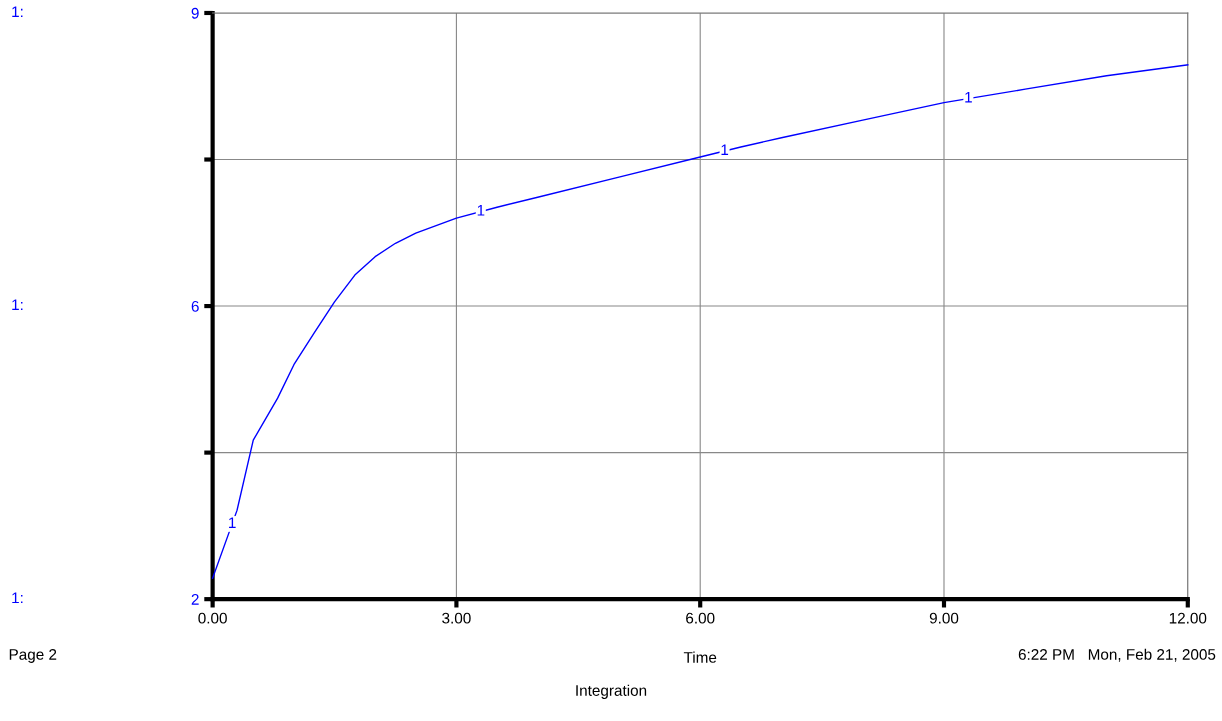 The width and height of the screenshot is (1222, 721). What do you see at coordinates (212, 618) in the screenshot?
I see `x-tick-label: 0.00` at bounding box center [212, 618].